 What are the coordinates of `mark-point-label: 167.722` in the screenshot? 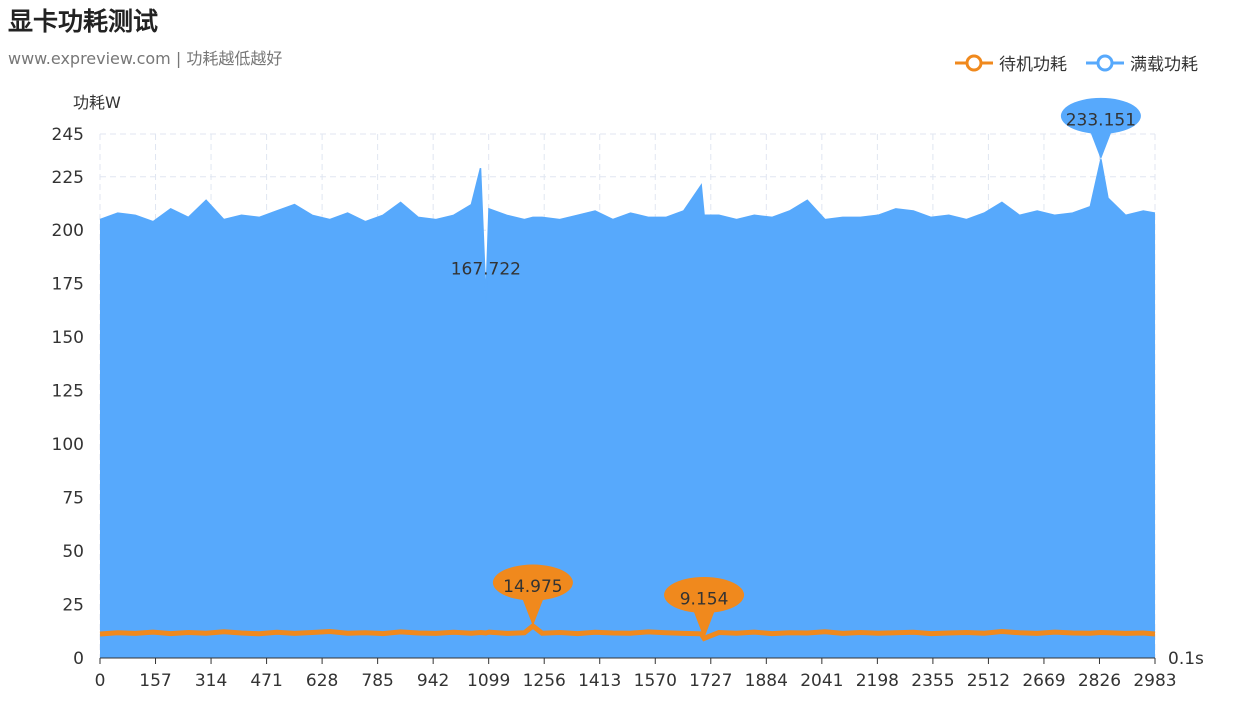 It's located at (486, 269).